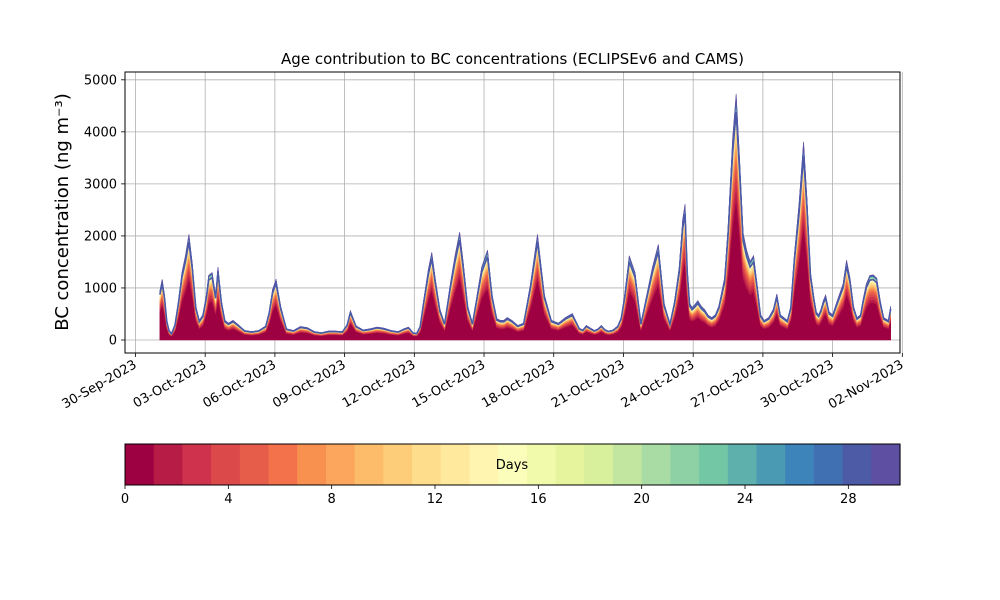  I want to click on colorbar-frame, so click(512, 464).